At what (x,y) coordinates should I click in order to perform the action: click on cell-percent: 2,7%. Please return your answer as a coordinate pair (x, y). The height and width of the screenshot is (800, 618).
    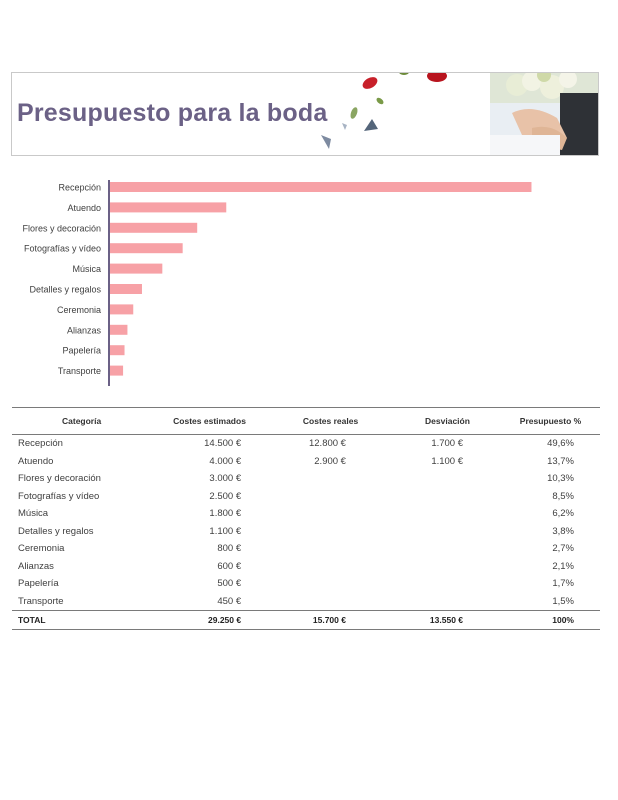
    Looking at the image, I should click on (563, 549).